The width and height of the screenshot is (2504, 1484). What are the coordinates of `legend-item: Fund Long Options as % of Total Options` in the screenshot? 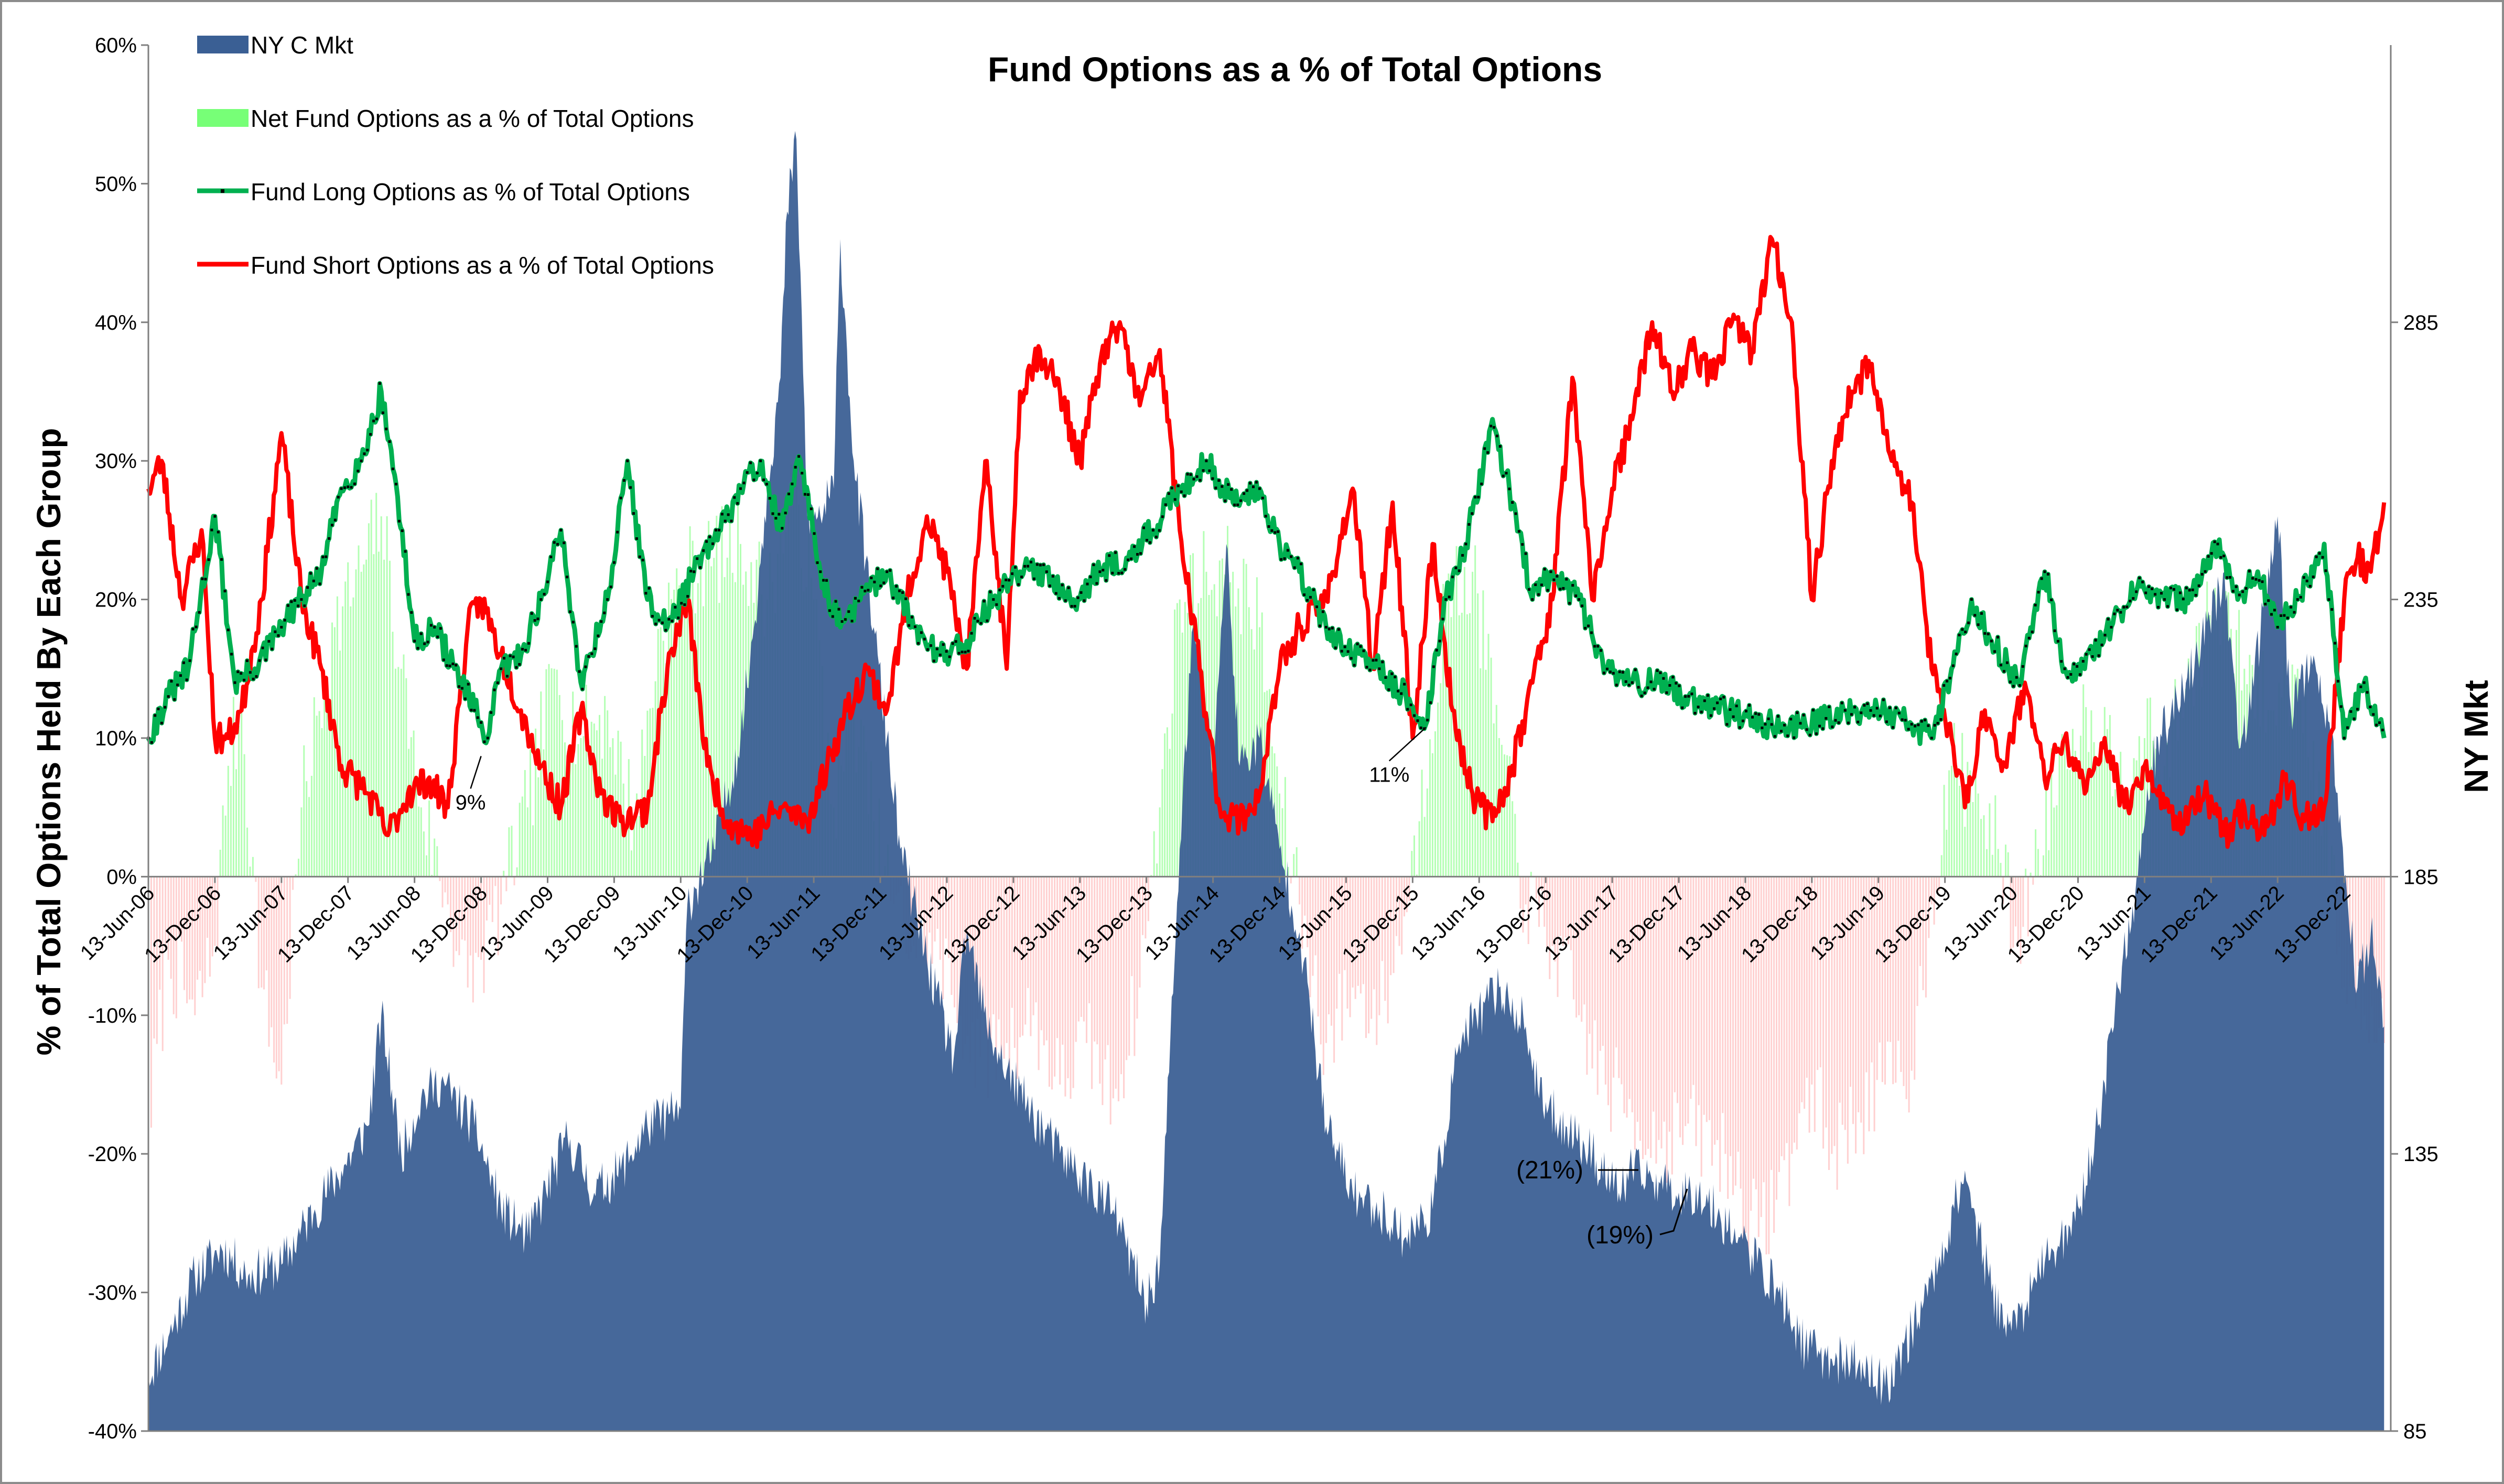 It's located at (443, 191).